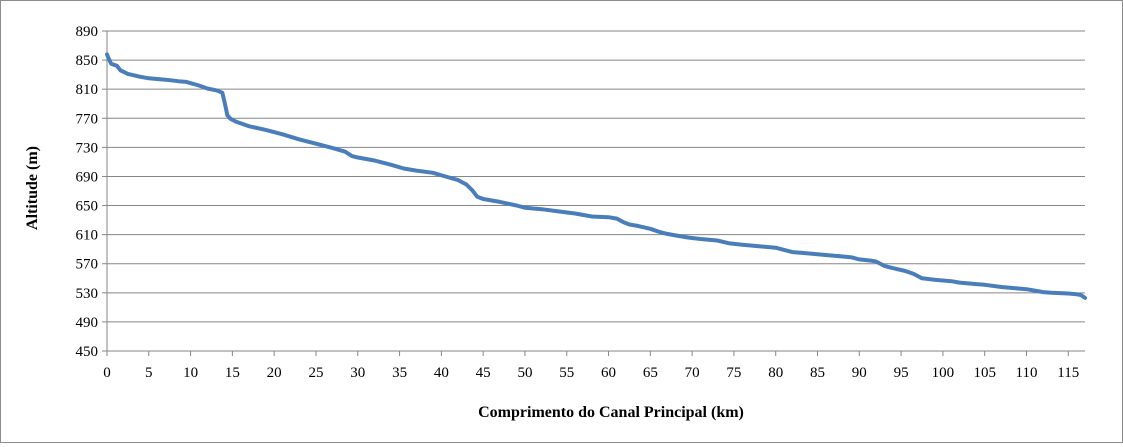 This screenshot has height=447, width=1123. Describe the element at coordinates (315, 373) in the screenshot. I see `x-tick-label: 25` at that location.